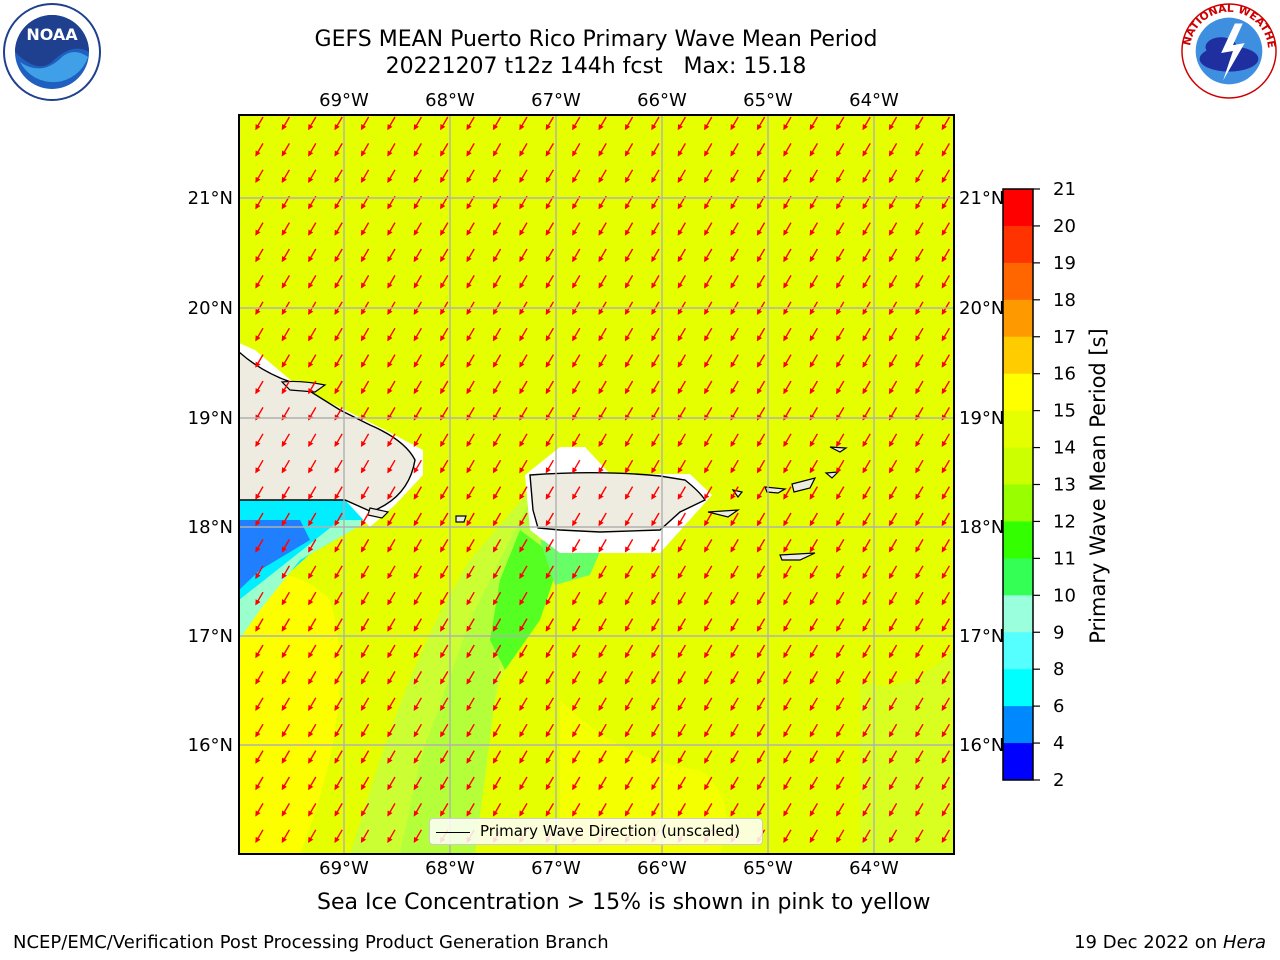 This screenshot has height=960, width=1280. Describe the element at coordinates (1064, 411) in the screenshot. I see `colorbar-tick-label: 15` at that location.